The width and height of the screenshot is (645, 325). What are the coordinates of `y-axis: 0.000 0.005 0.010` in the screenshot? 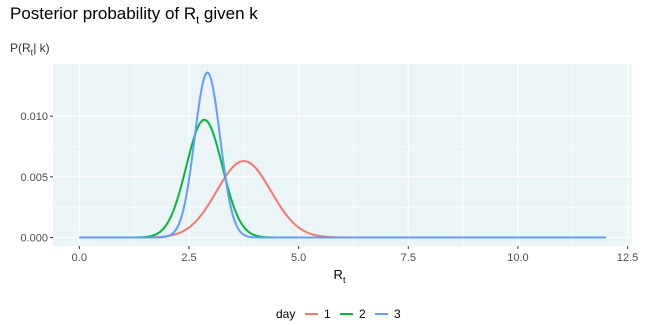 It's located at (36, 178).